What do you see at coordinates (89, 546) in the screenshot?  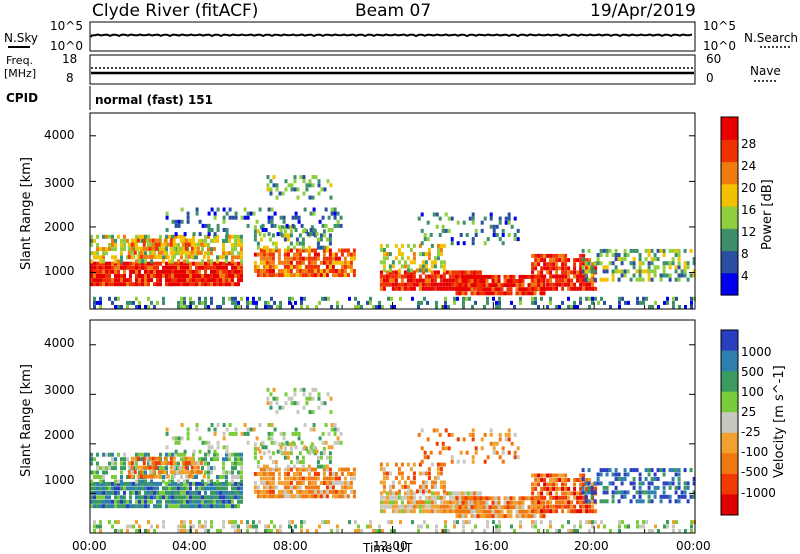 I see `x-tick-0000: 00:00` at bounding box center [89, 546].